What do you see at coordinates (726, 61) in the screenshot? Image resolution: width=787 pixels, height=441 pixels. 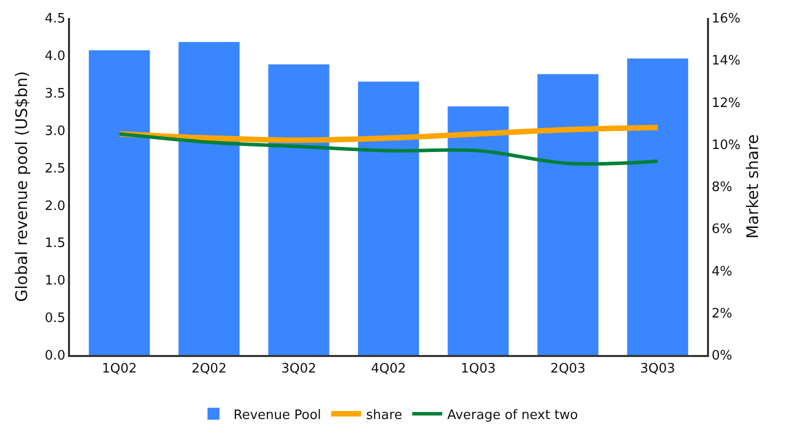 I see `y2-tick-label: 14%` at bounding box center [726, 61].